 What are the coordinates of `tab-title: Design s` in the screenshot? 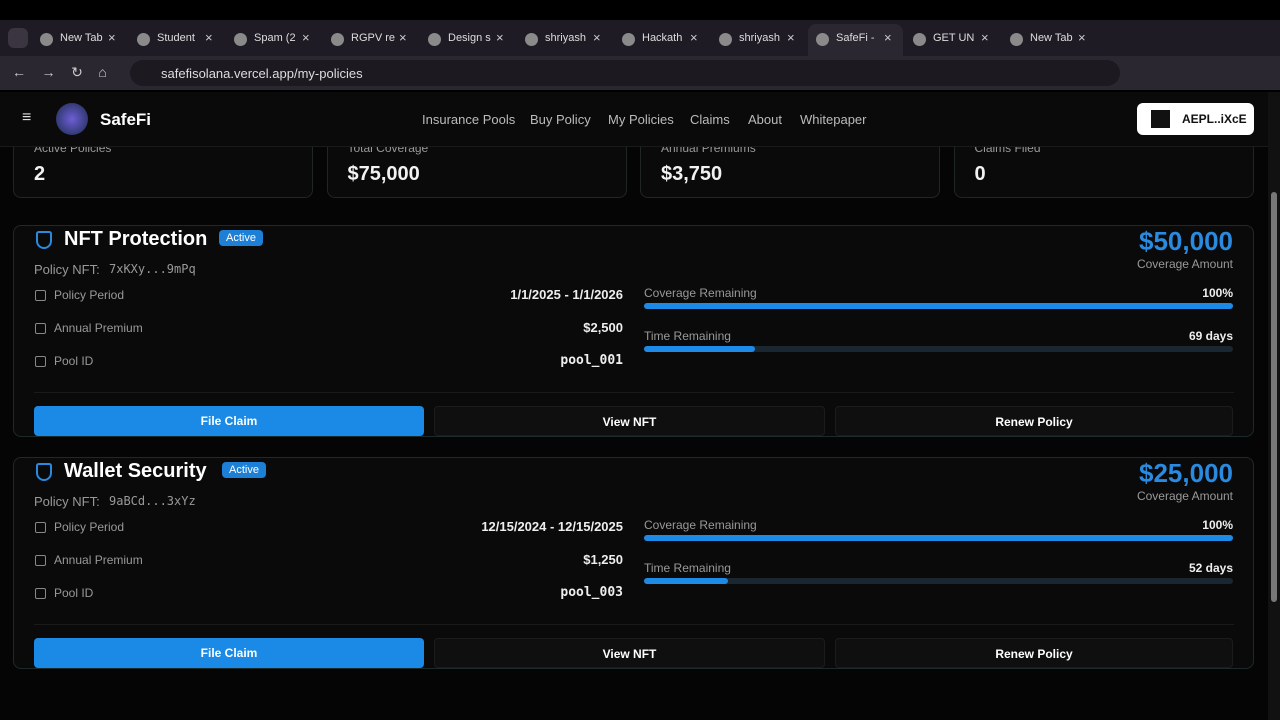 It's located at (469, 38).